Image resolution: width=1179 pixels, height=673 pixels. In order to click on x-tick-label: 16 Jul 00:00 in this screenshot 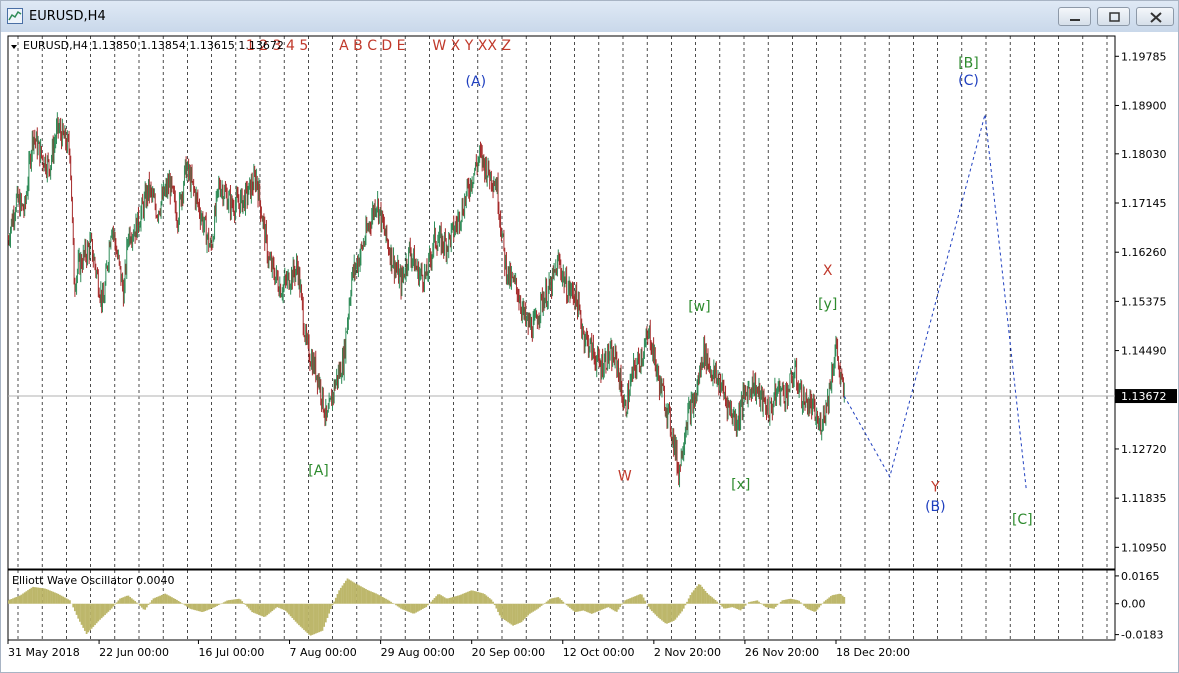, I will do `click(231, 652)`.